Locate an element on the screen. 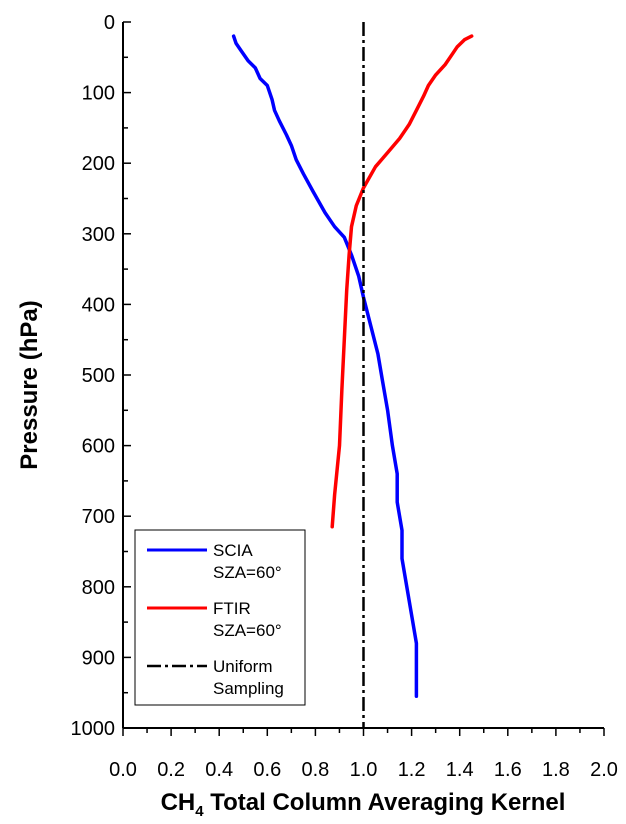 The width and height of the screenshot is (626, 824). y-tick-label: 200 is located at coordinates (98, 164).